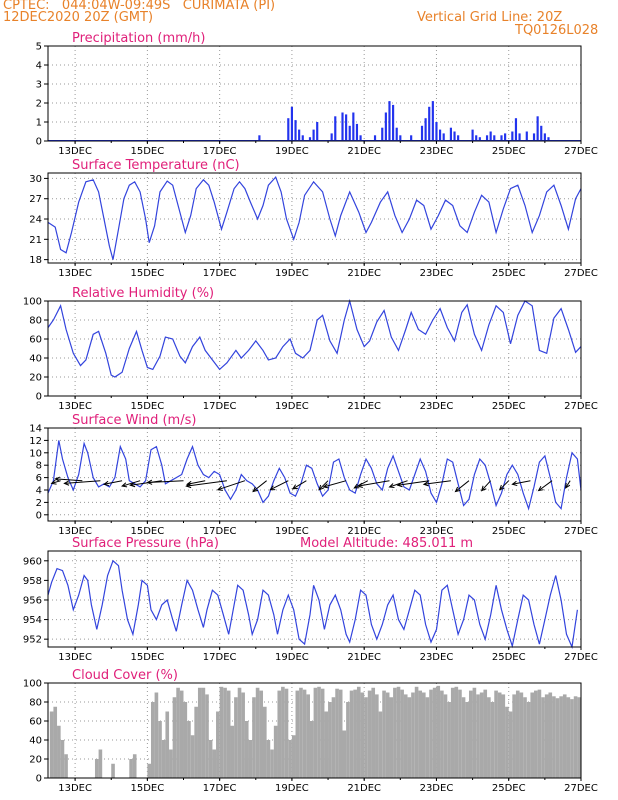 This screenshot has width=618, height=800. Describe the element at coordinates (35, 359) in the screenshot. I see `humidity-y-tick-label: 40` at that location.